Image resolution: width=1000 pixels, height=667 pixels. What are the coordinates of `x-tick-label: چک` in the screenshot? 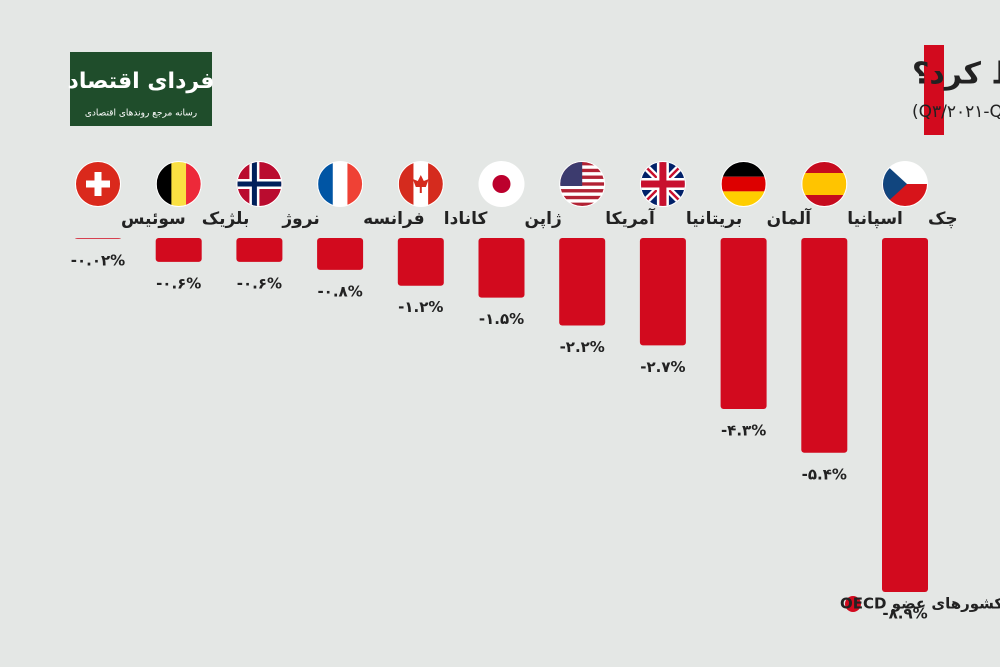 It's located at (943, 219).